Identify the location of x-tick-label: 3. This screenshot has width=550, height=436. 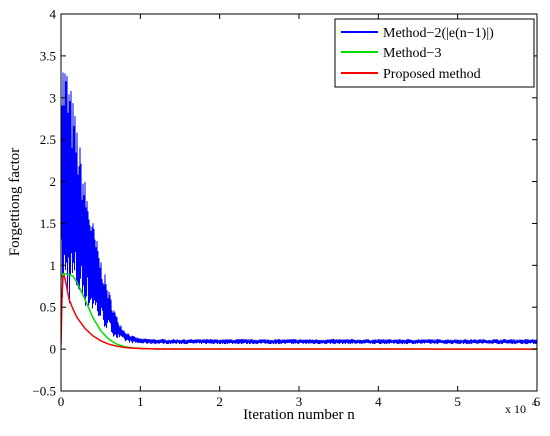
(299, 401).